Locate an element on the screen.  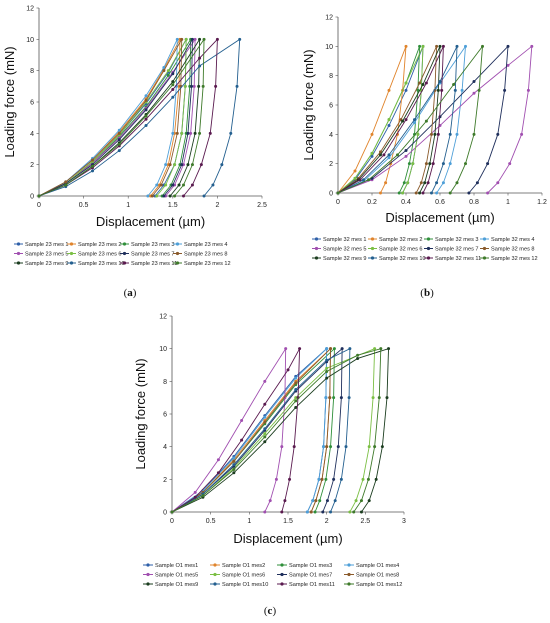
legend-item: Sample O1 mes1 is located at coordinates (170, 566).